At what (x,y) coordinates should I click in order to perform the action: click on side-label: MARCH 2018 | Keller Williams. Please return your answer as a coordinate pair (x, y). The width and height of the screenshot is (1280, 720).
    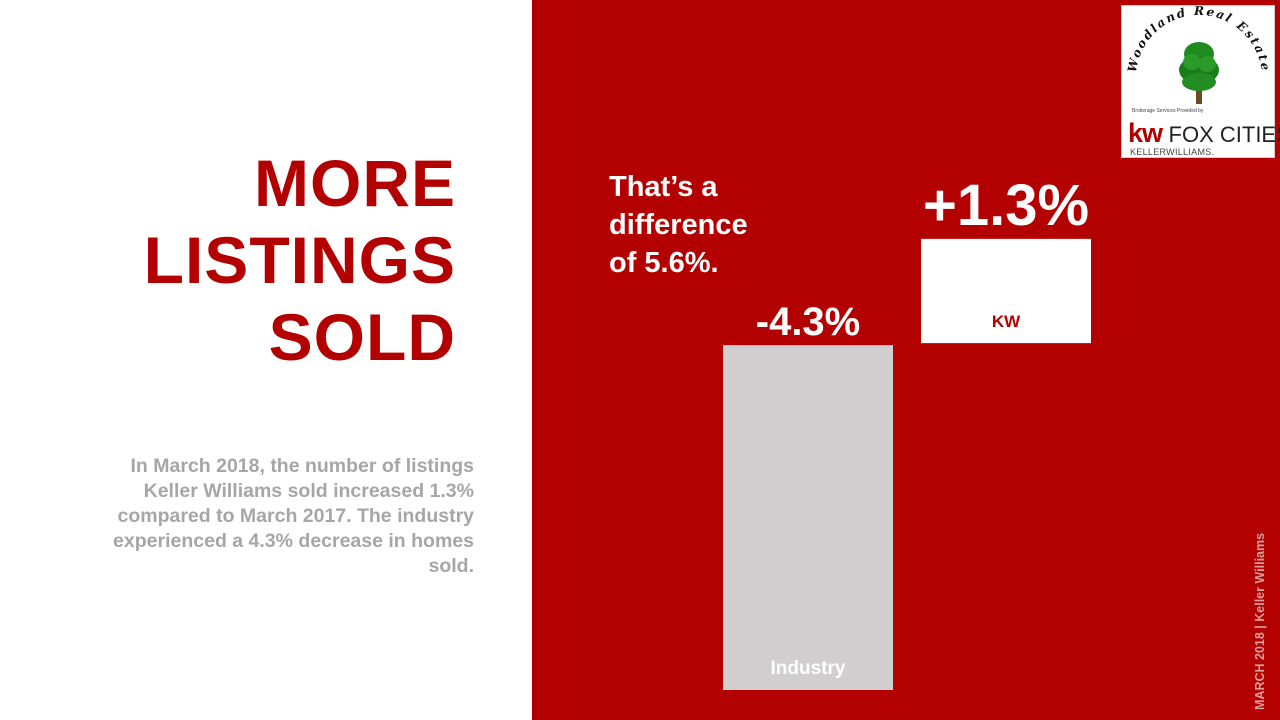
    Looking at the image, I should click on (1260, 595).